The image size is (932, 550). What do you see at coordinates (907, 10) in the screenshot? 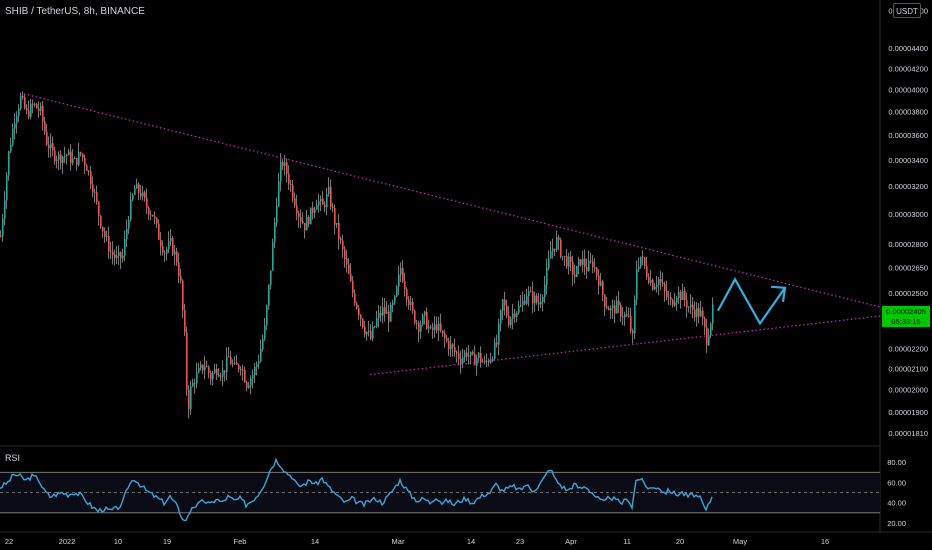
I see `currency-button: USDT` at bounding box center [907, 10].